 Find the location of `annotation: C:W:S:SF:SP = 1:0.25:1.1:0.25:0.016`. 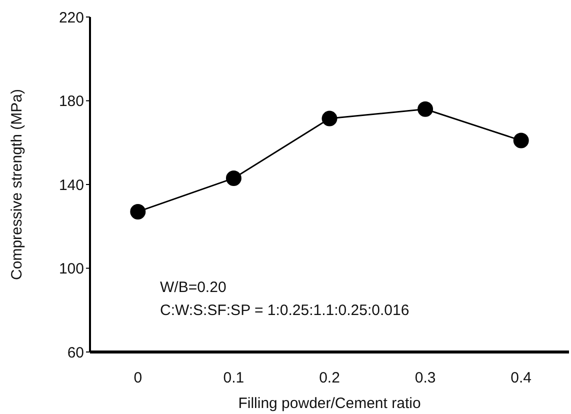

annotation: C:W:S:SF:SP = 1:0.25:1.1:0.25:0.016 is located at coordinates (285, 311).